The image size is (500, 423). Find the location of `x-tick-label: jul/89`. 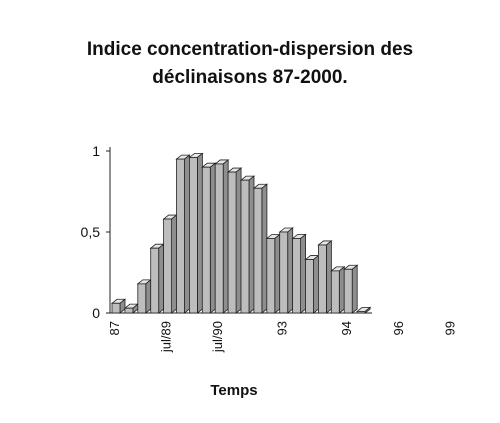

x-tick-label: jul/89 is located at coordinates (166, 337).